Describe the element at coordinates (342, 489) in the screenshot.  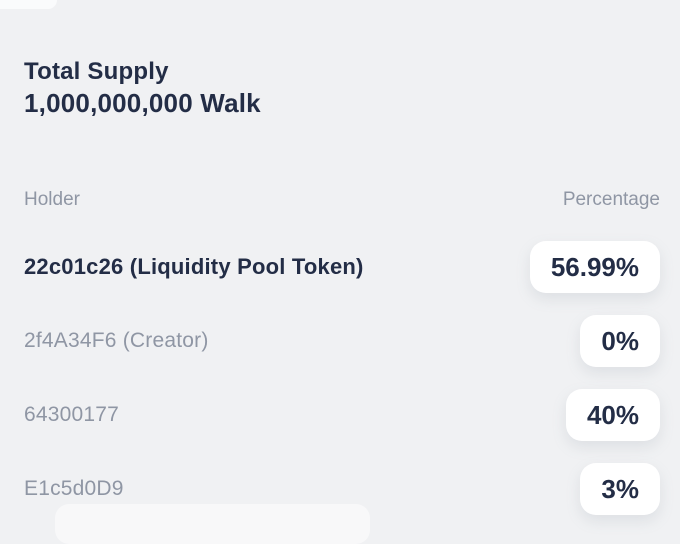
I see `table-row: E1c5d0D9 3%` at that location.